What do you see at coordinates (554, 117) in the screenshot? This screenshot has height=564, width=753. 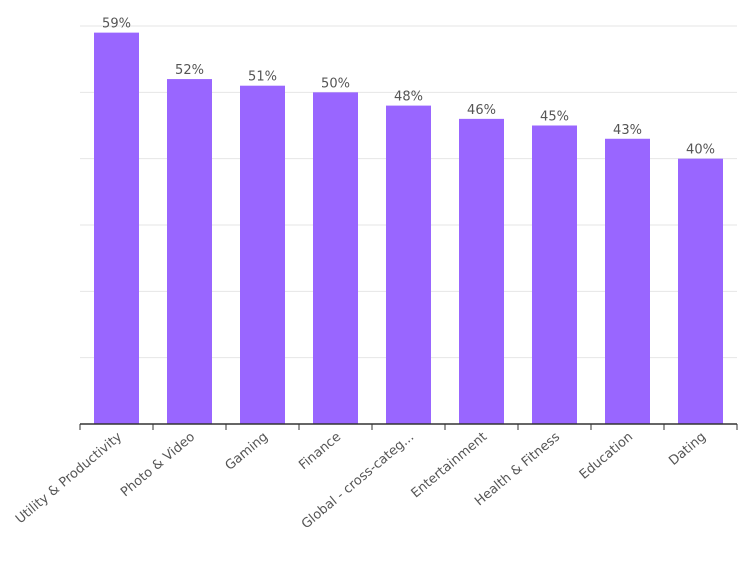 I see `data-label: 45%` at bounding box center [554, 117].